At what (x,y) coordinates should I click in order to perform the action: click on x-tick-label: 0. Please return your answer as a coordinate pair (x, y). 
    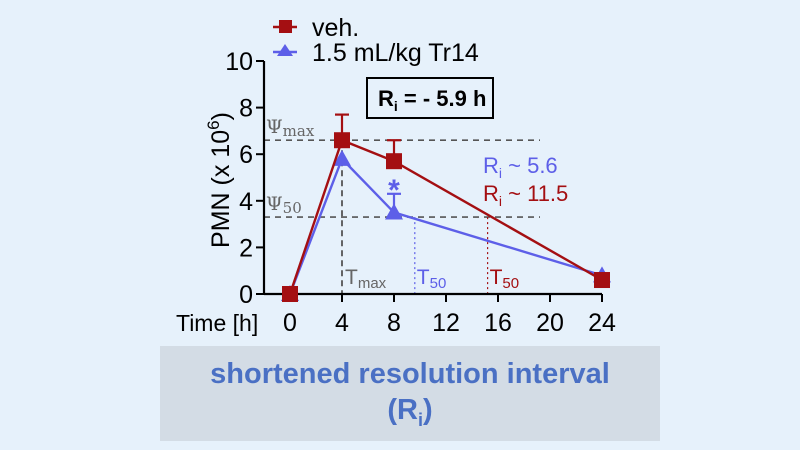
    Looking at the image, I should click on (290, 323).